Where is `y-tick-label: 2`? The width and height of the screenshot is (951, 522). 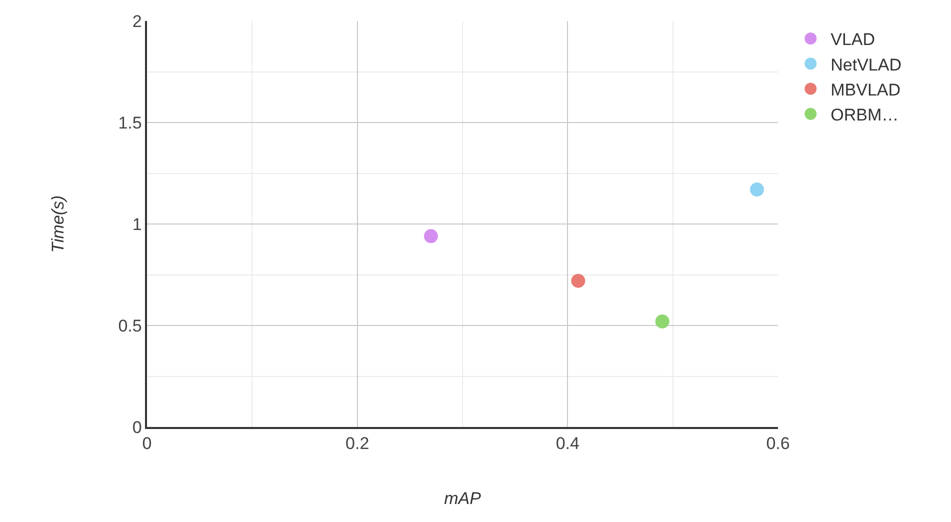
y-tick-label: 2 is located at coordinates (137, 21).